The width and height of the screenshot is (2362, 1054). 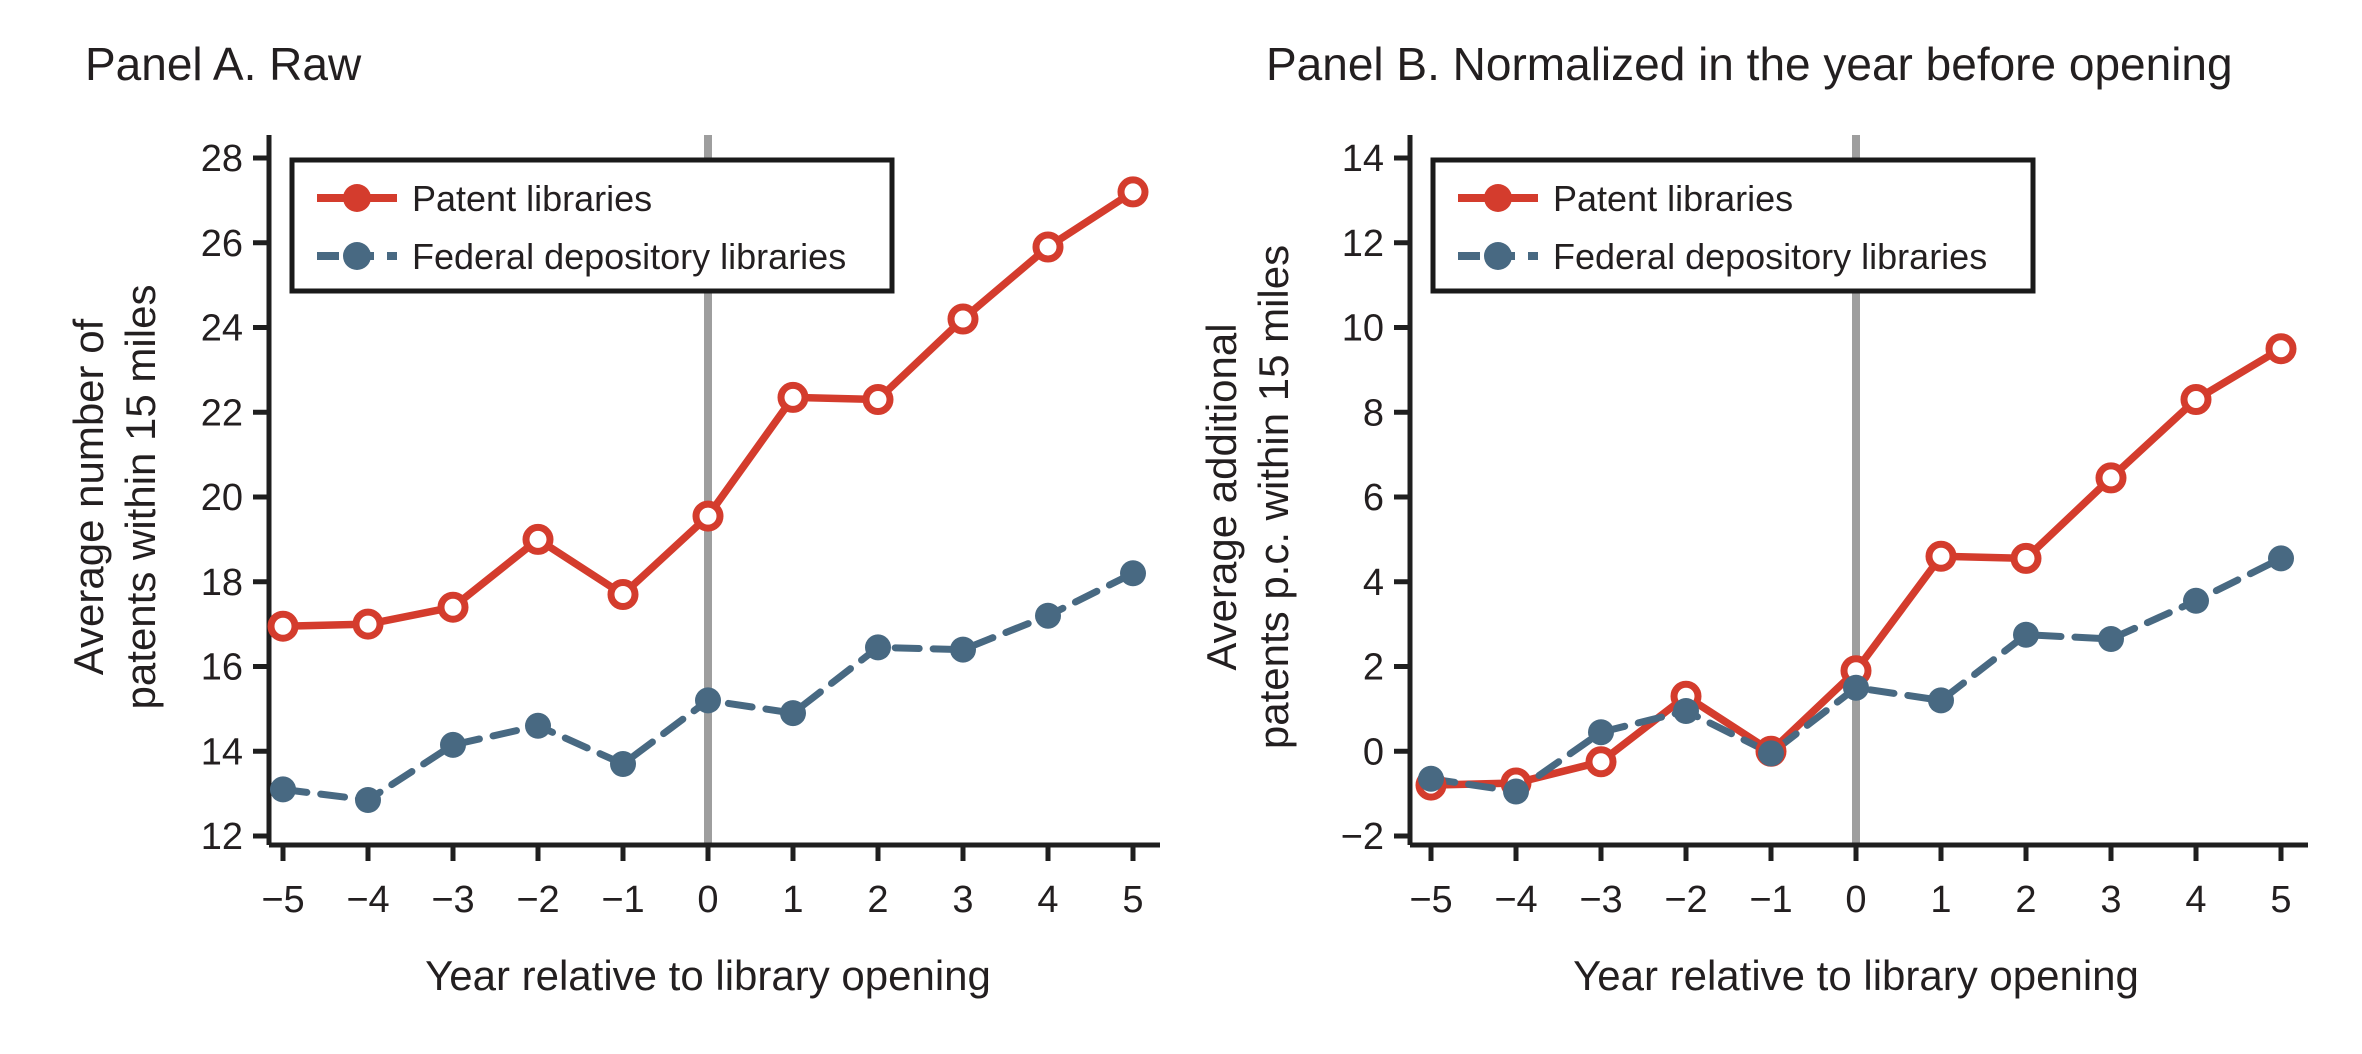 I want to click on panel-a-title: Panel A. Raw, so click(x=223, y=64).